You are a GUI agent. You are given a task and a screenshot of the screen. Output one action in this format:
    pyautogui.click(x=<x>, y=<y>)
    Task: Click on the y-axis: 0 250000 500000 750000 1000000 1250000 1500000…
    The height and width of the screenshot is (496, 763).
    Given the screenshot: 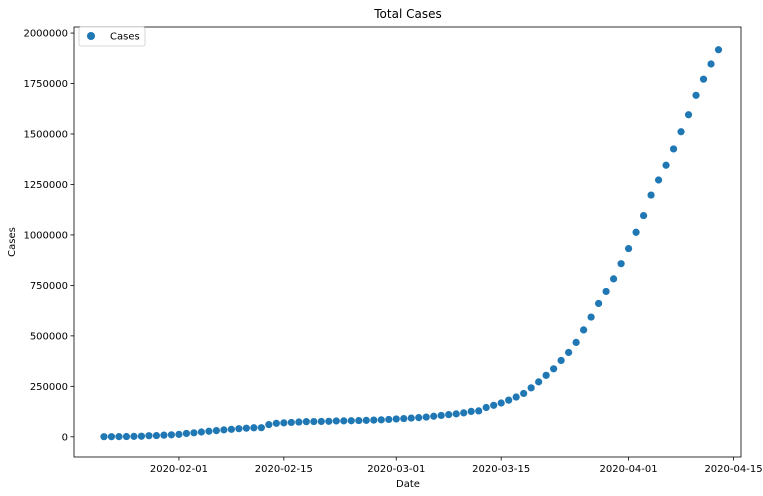 What is the action you would take?
    pyautogui.click(x=48, y=236)
    